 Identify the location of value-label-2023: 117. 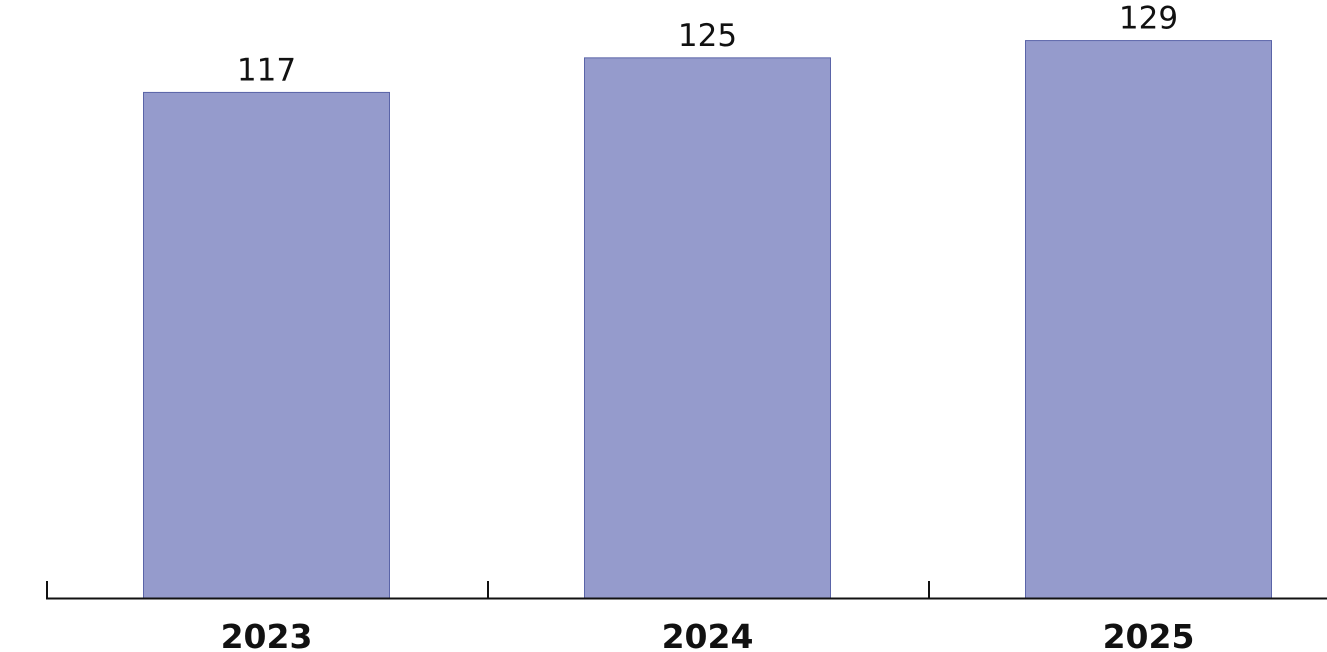
(266, 70).